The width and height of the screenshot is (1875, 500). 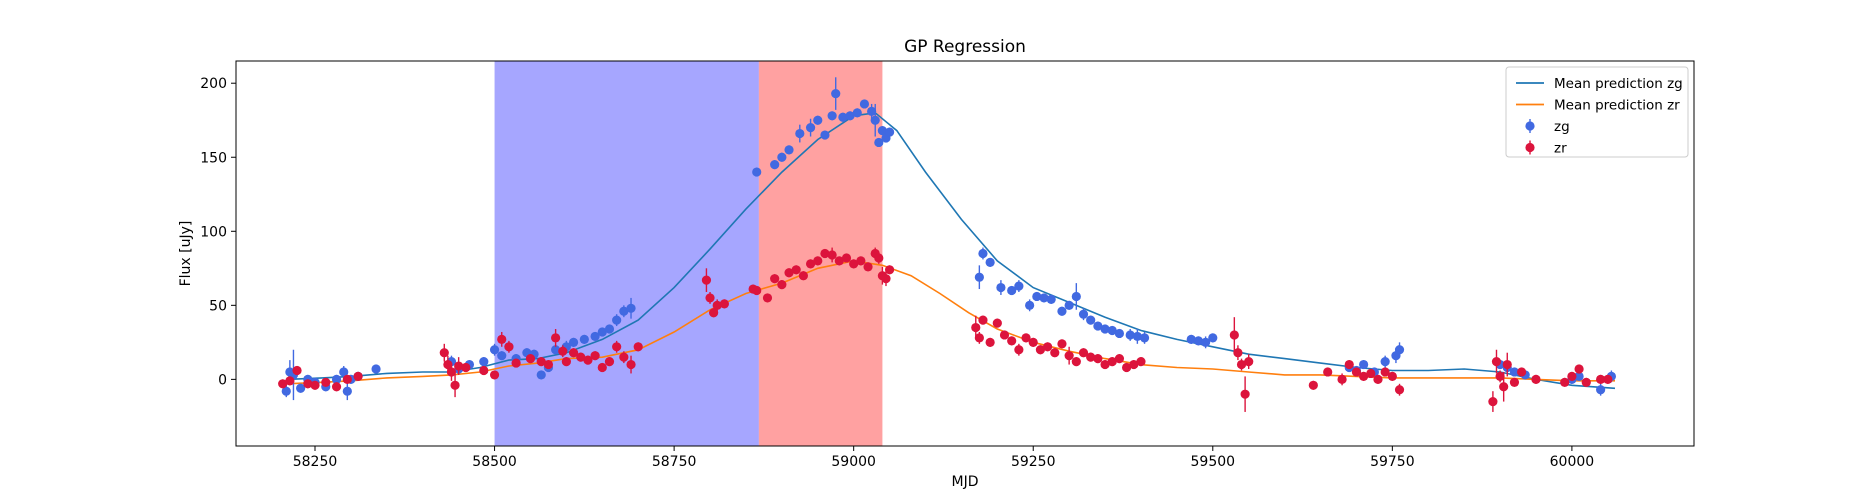 I want to click on legend: Mean prediction zg Mean prediction zr zg zr, so click(x=1597, y=112).